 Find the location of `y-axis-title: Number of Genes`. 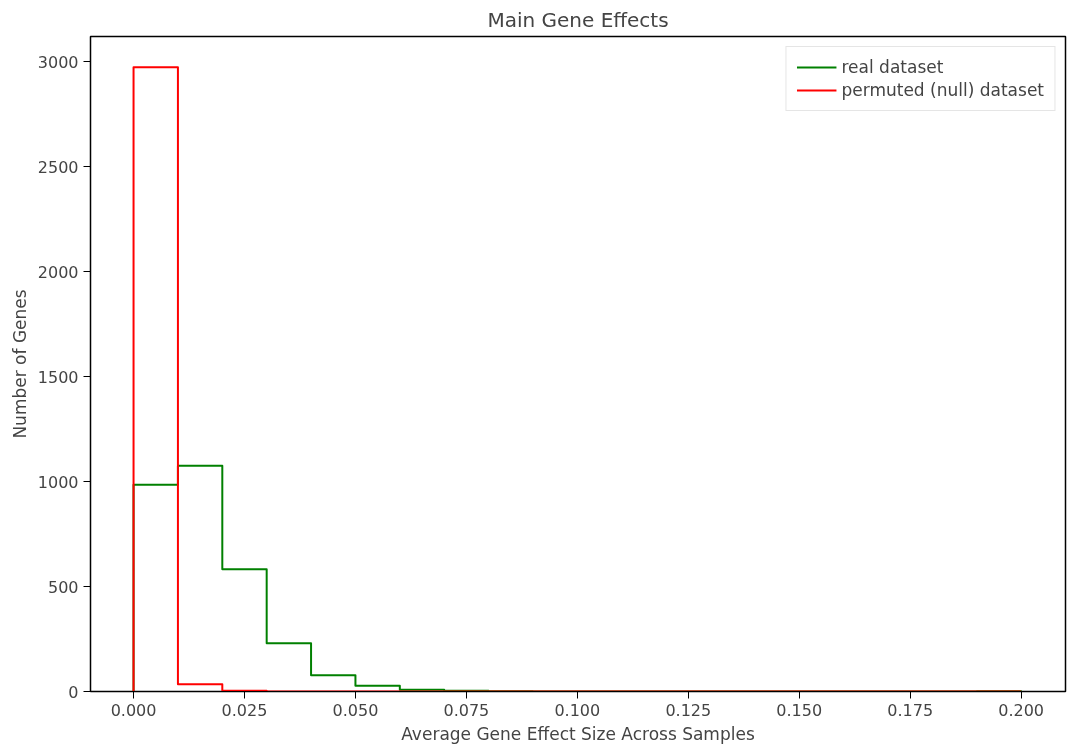

y-axis-title: Number of Genes is located at coordinates (19, 364).